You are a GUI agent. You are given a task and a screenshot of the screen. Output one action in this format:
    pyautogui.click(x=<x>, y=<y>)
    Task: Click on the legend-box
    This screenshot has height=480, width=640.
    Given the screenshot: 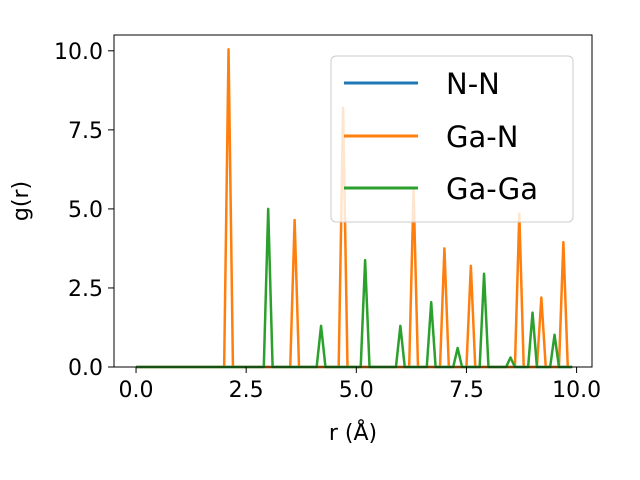 What is the action you would take?
    pyautogui.click(x=452, y=139)
    